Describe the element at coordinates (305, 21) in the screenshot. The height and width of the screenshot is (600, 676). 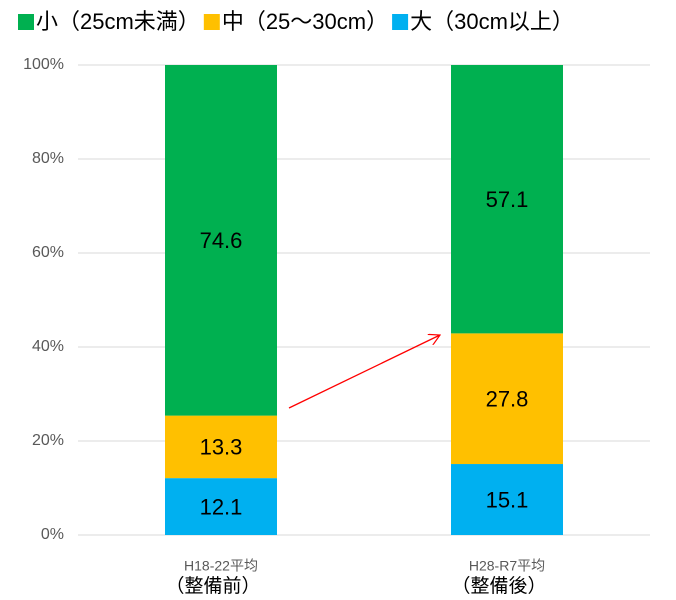
I see `legend-label: 中（25～30cm）` at that location.